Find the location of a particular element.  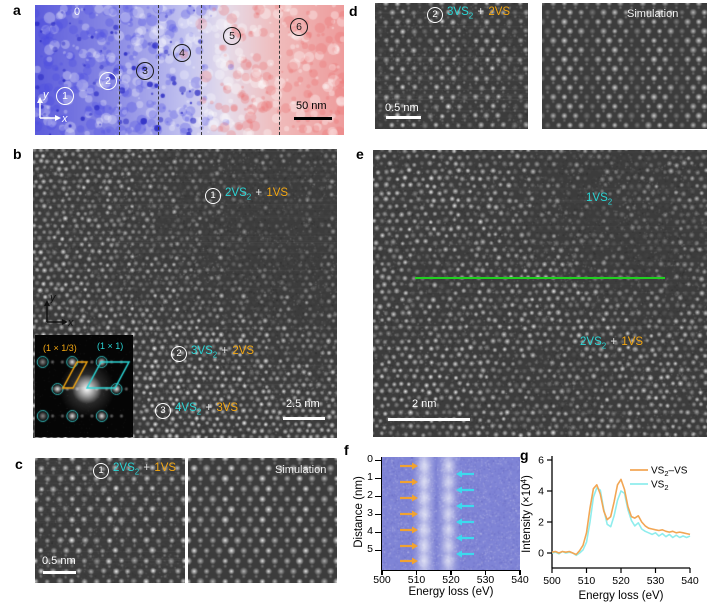

fft-inset: (1 × 1/3) (1 × 1) is located at coordinates (84, 386).